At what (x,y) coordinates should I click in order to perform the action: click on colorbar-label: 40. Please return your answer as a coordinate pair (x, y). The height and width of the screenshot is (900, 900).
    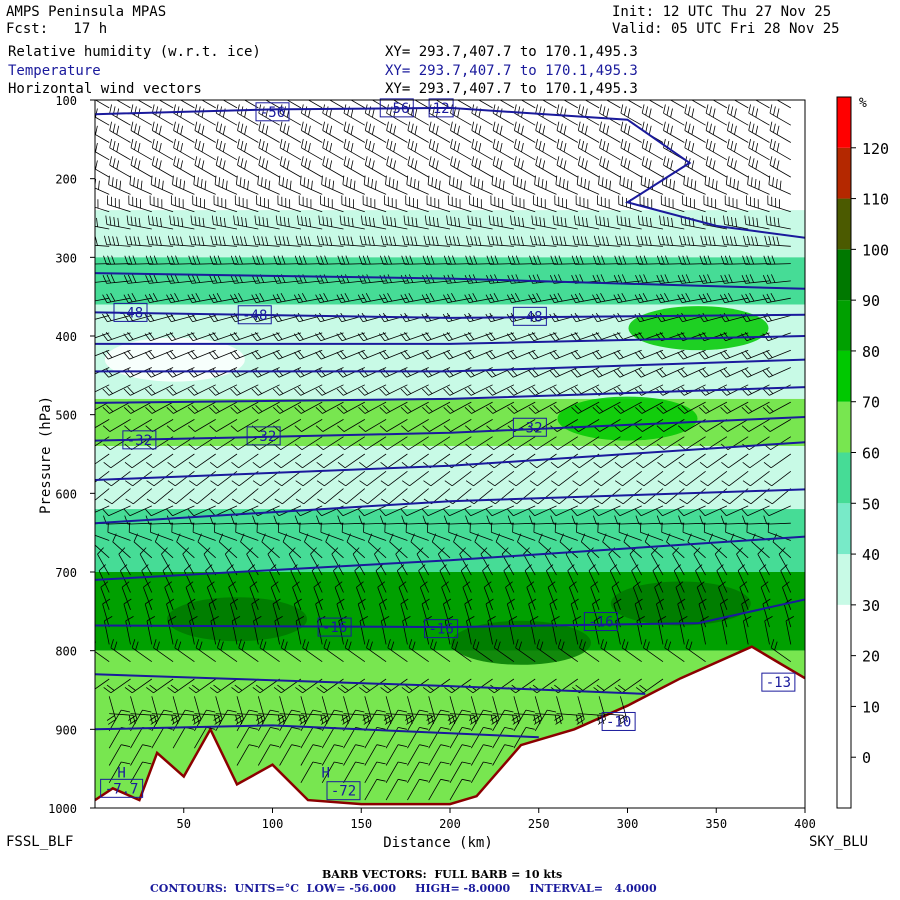
    Looking at the image, I should click on (871, 555).